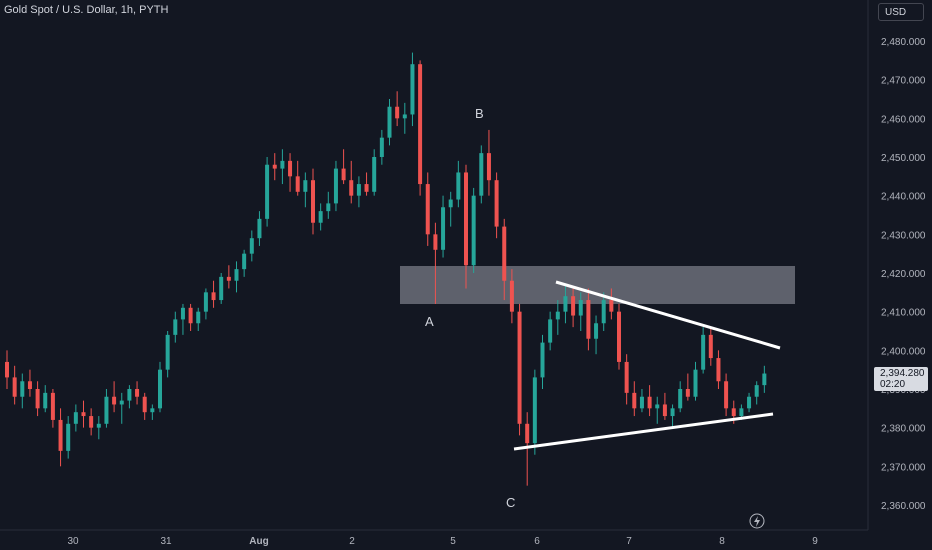 This screenshot has width=932, height=550. Describe the element at coordinates (757, 521) in the screenshot. I see `lightning-icon` at that location.